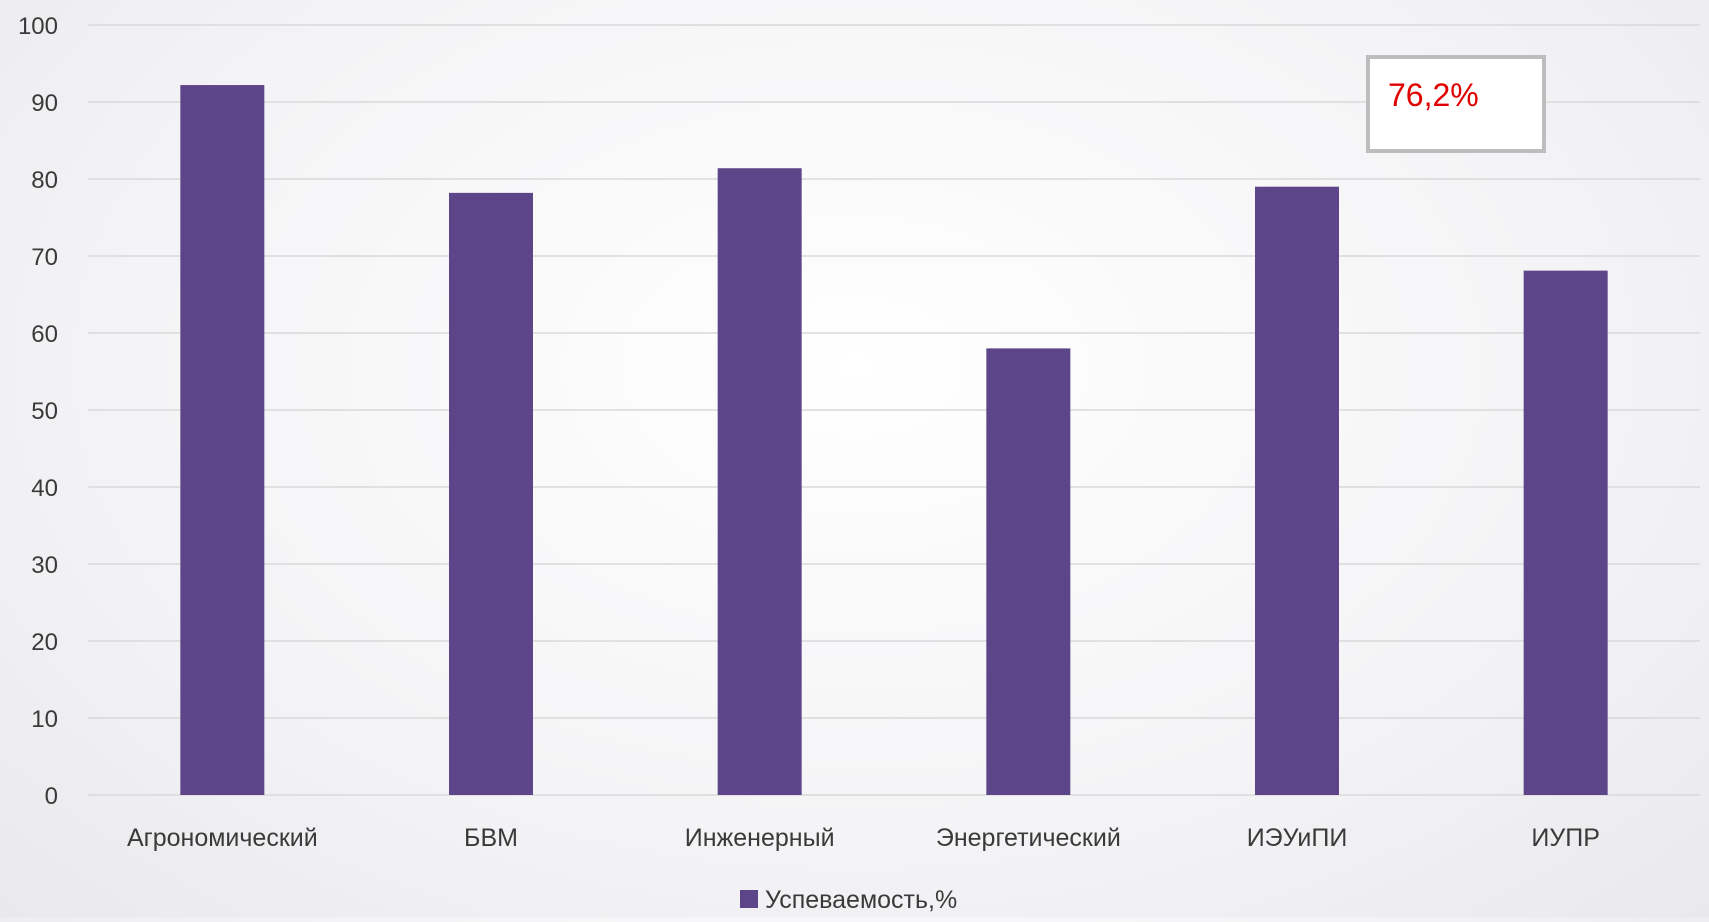 The image size is (1709, 922). I want to click on x-category-label: Инженерный, so click(760, 838).